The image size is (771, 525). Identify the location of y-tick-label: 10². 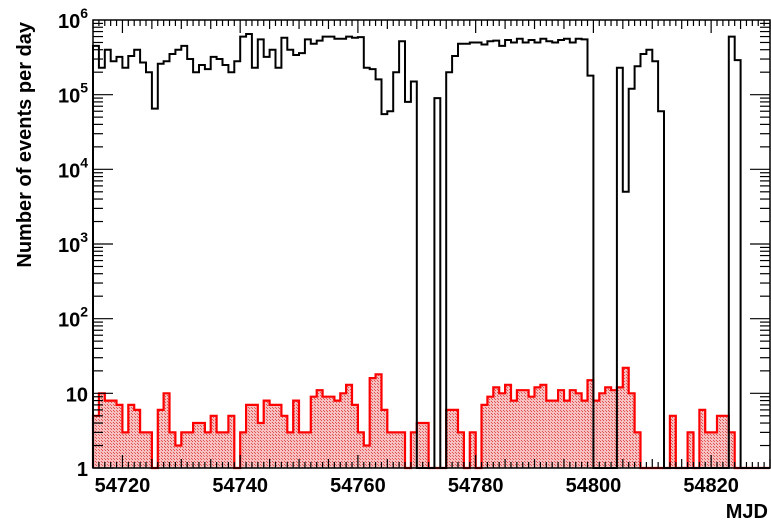
(73, 318).